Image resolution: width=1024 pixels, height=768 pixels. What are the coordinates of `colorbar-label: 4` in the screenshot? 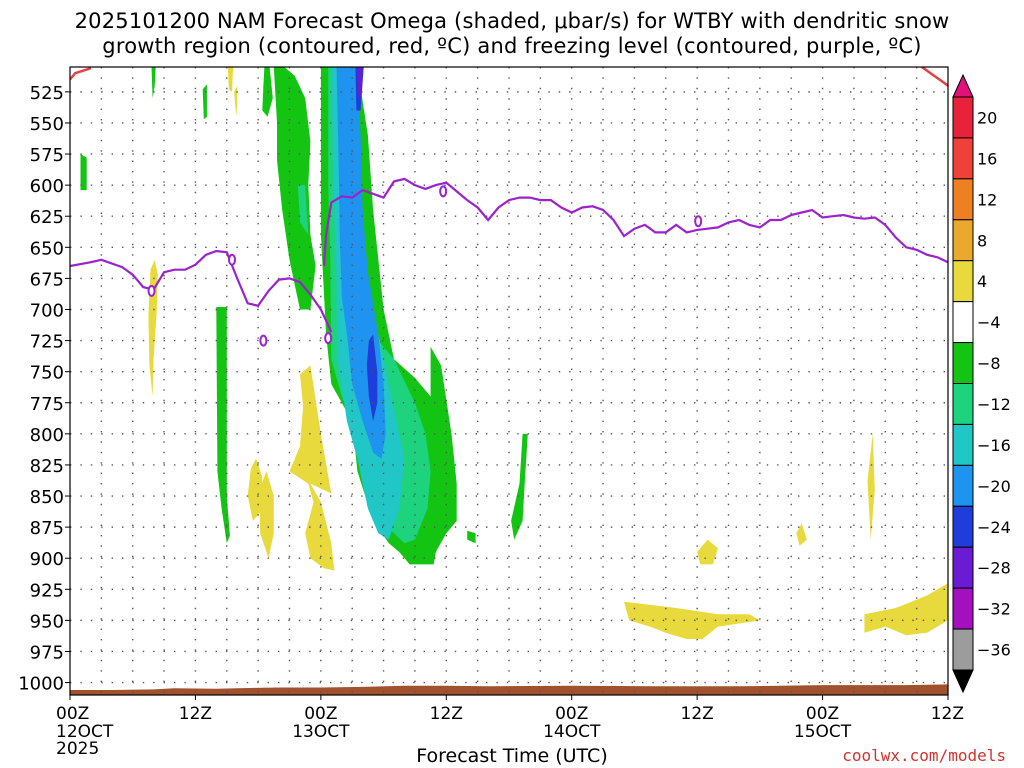 It's located at (982, 281).